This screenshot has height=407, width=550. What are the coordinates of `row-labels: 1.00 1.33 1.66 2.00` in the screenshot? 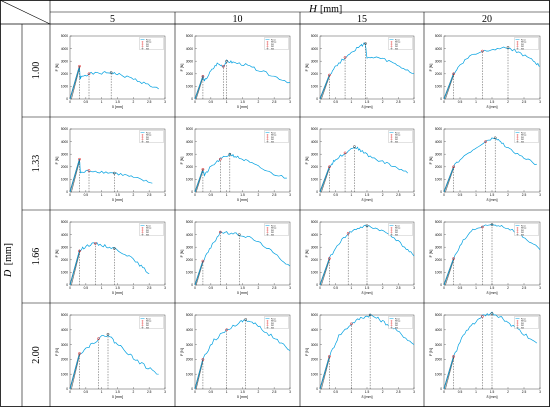 It's located at (36, 213).